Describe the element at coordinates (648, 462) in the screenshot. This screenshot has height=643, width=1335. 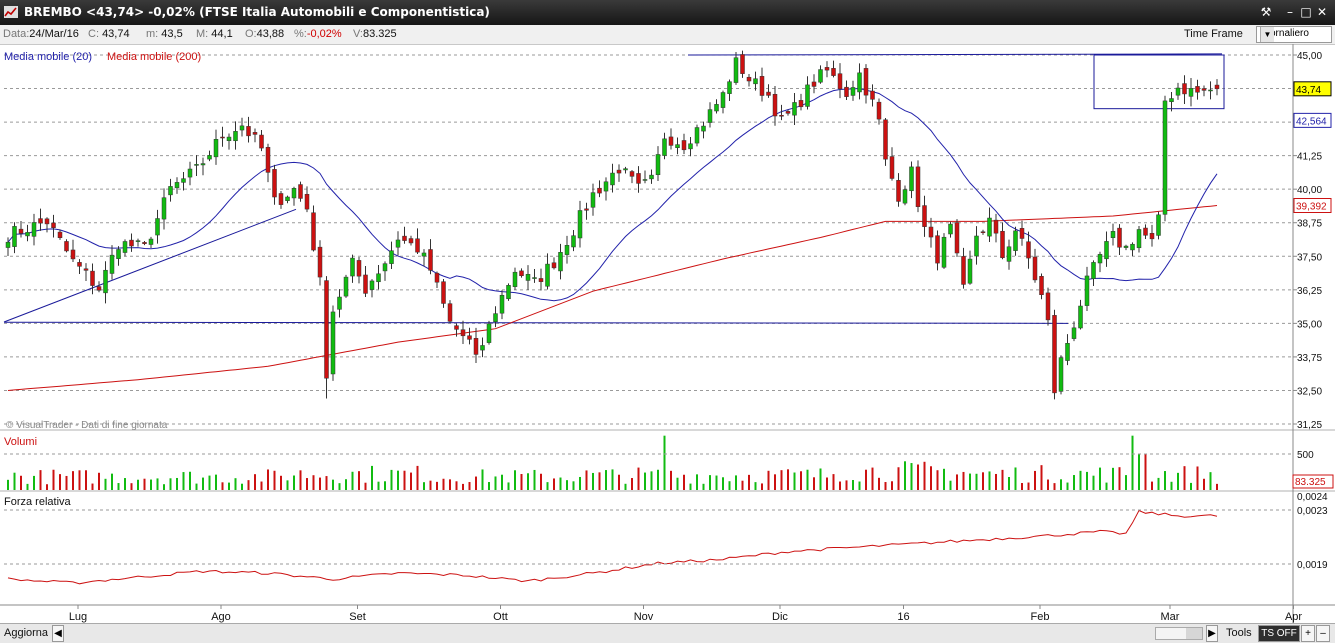
I see `volume-bars` at that location.